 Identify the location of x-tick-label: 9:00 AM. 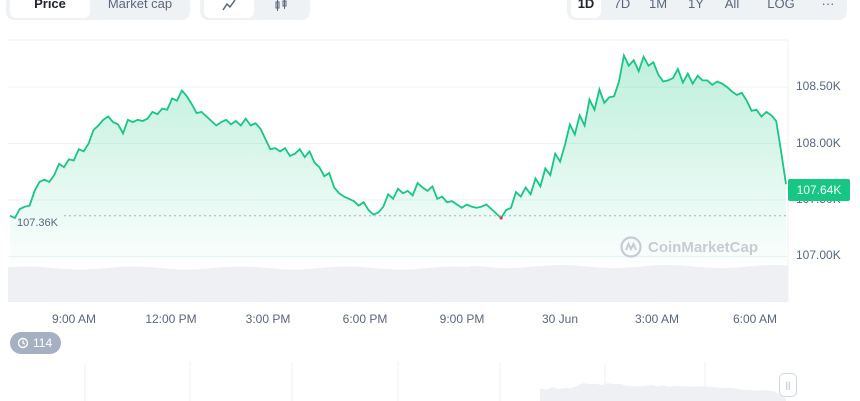
(74, 319).